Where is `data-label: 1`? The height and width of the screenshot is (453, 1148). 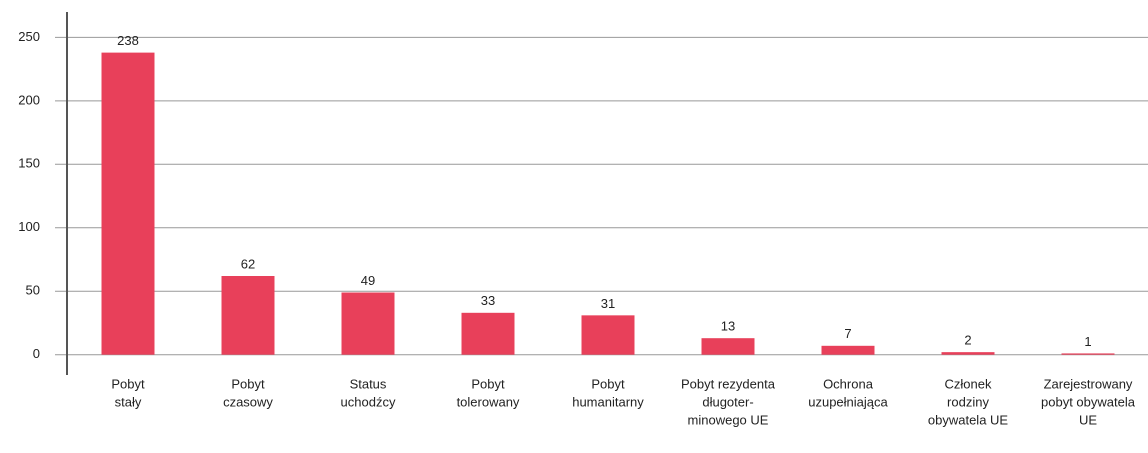
data-label: 1 is located at coordinates (1087, 341).